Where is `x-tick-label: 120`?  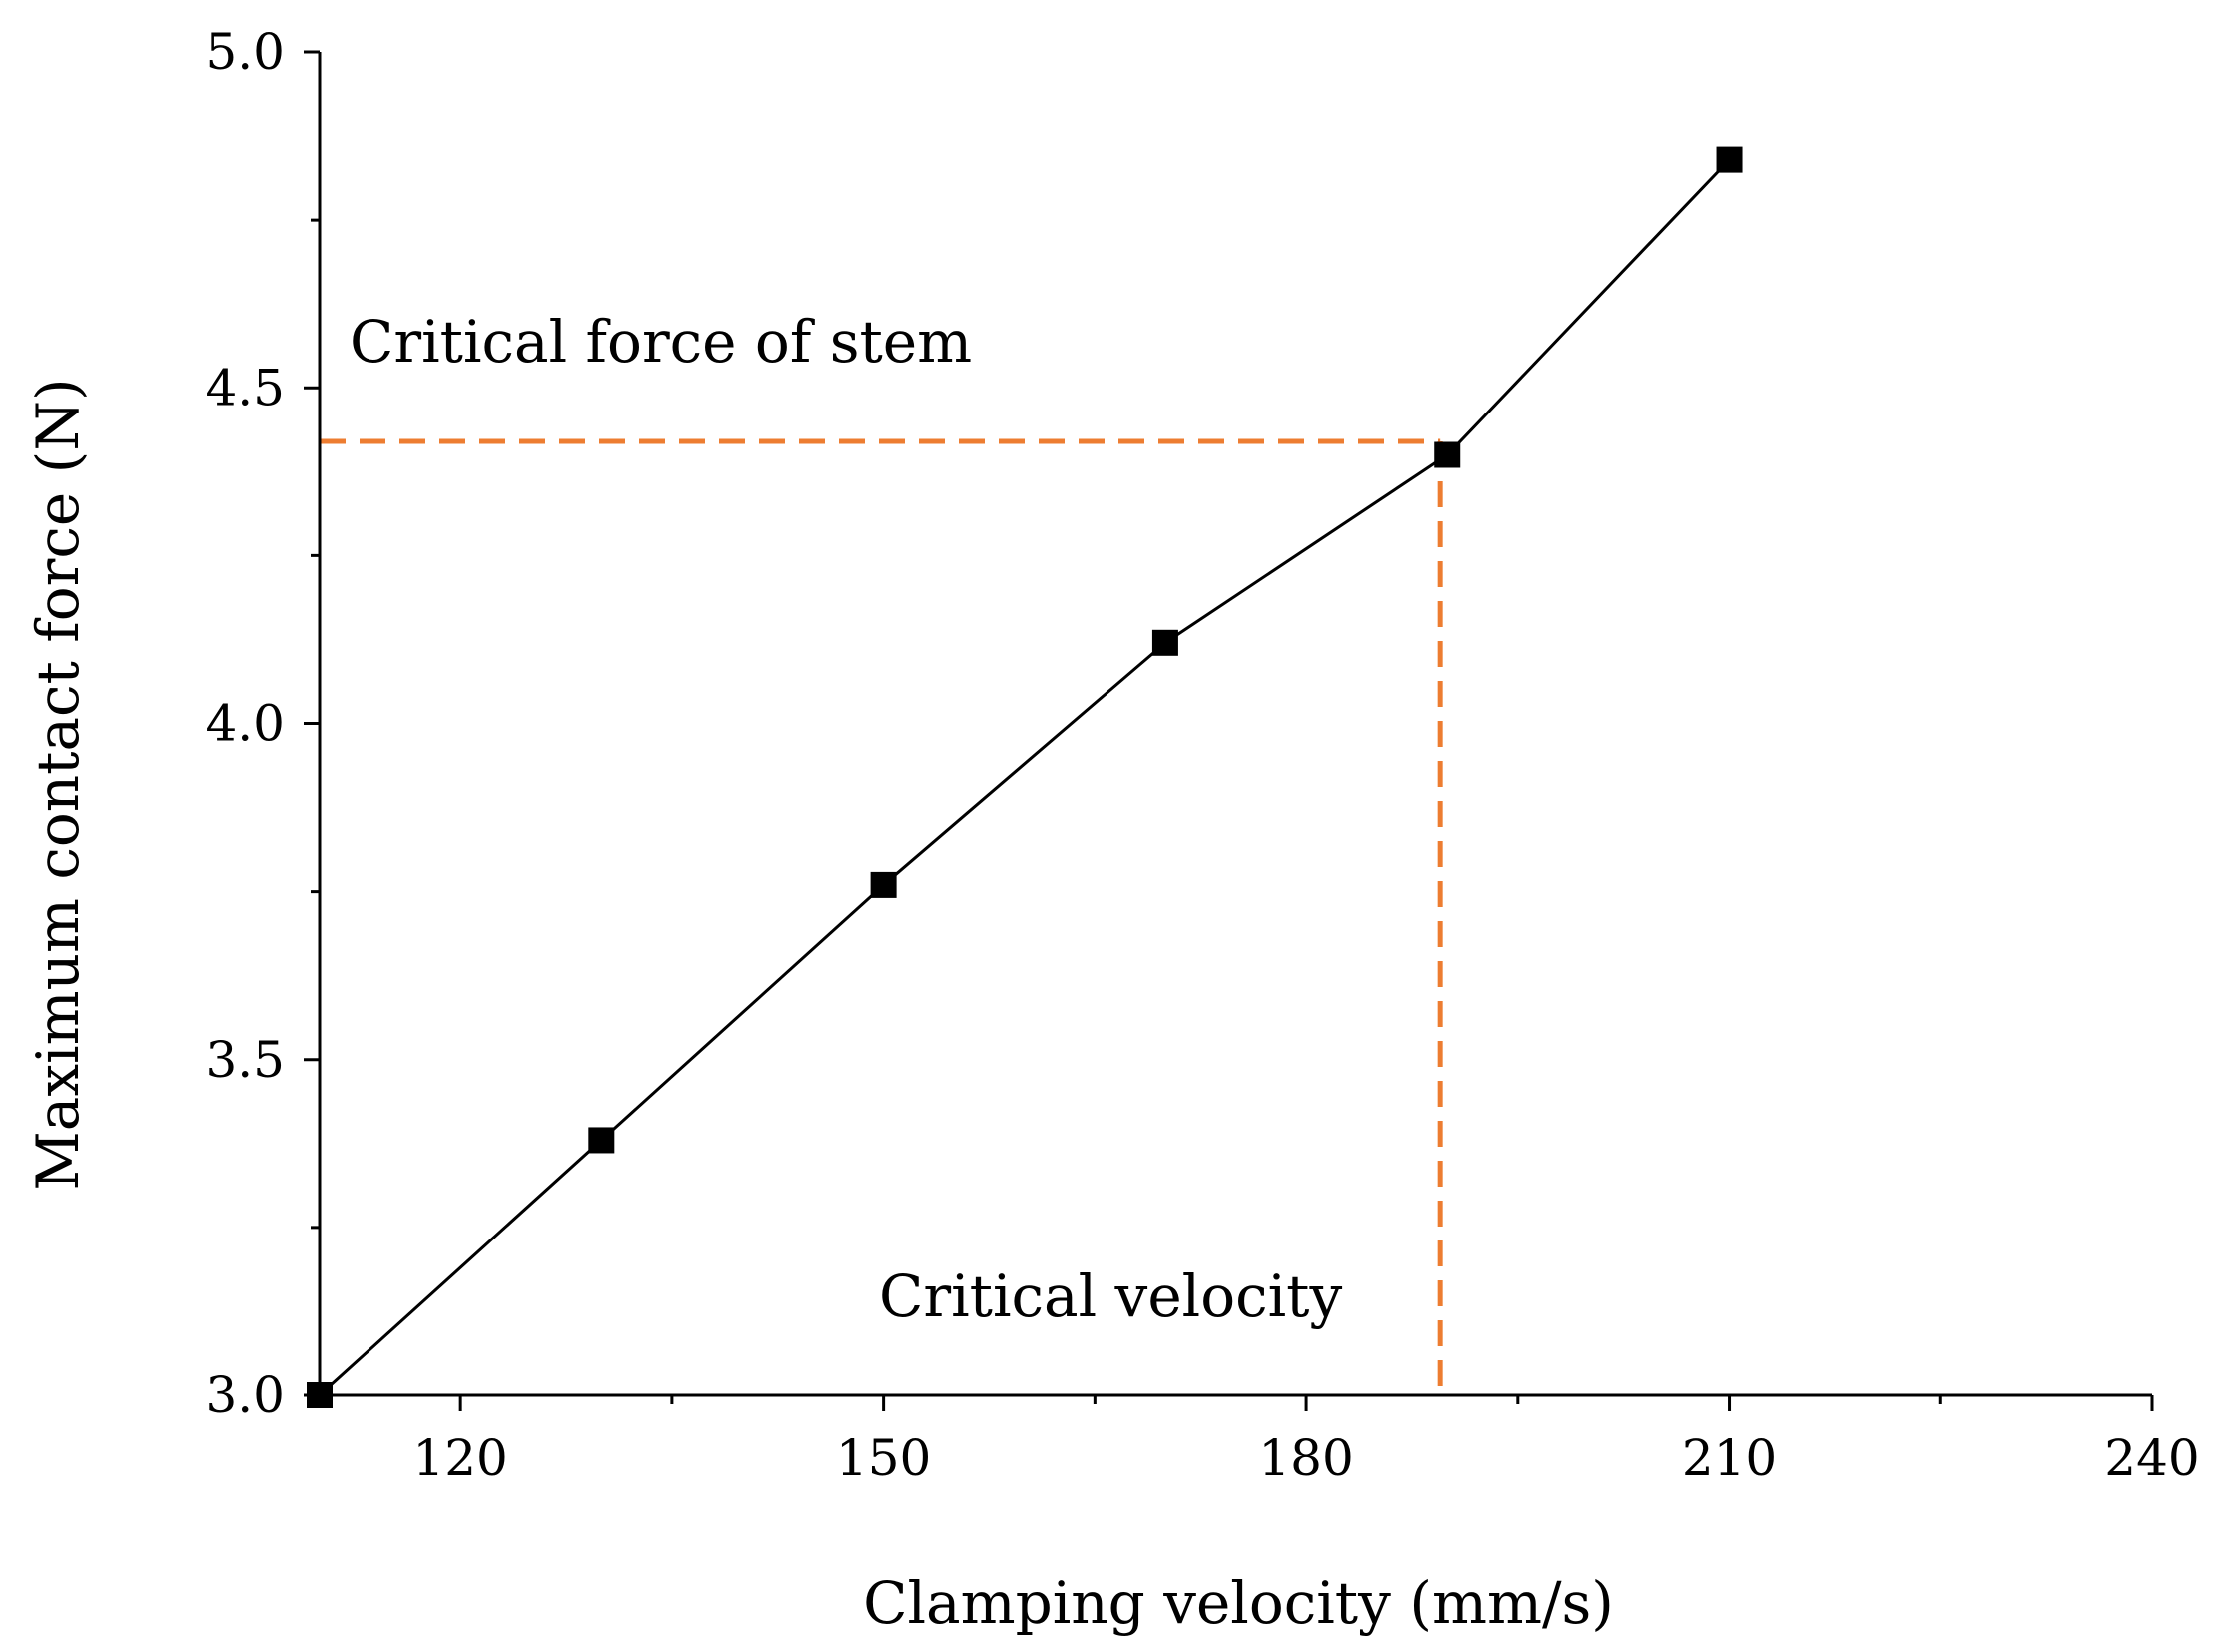 x-tick-label: 120 is located at coordinates (459, 1458).